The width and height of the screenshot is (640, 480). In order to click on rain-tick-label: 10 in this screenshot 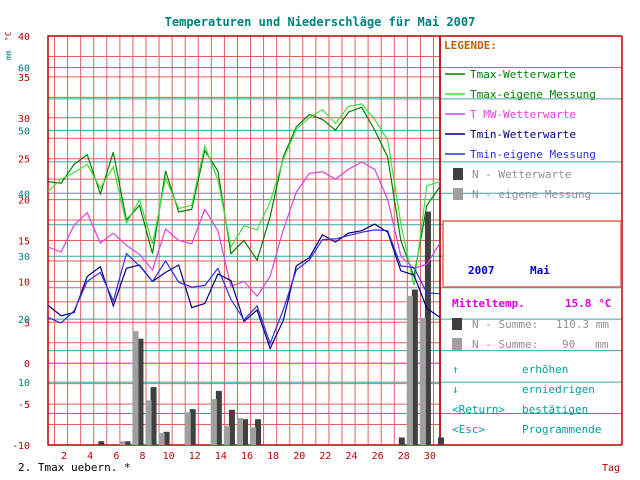, I will do `click(24, 383)`.